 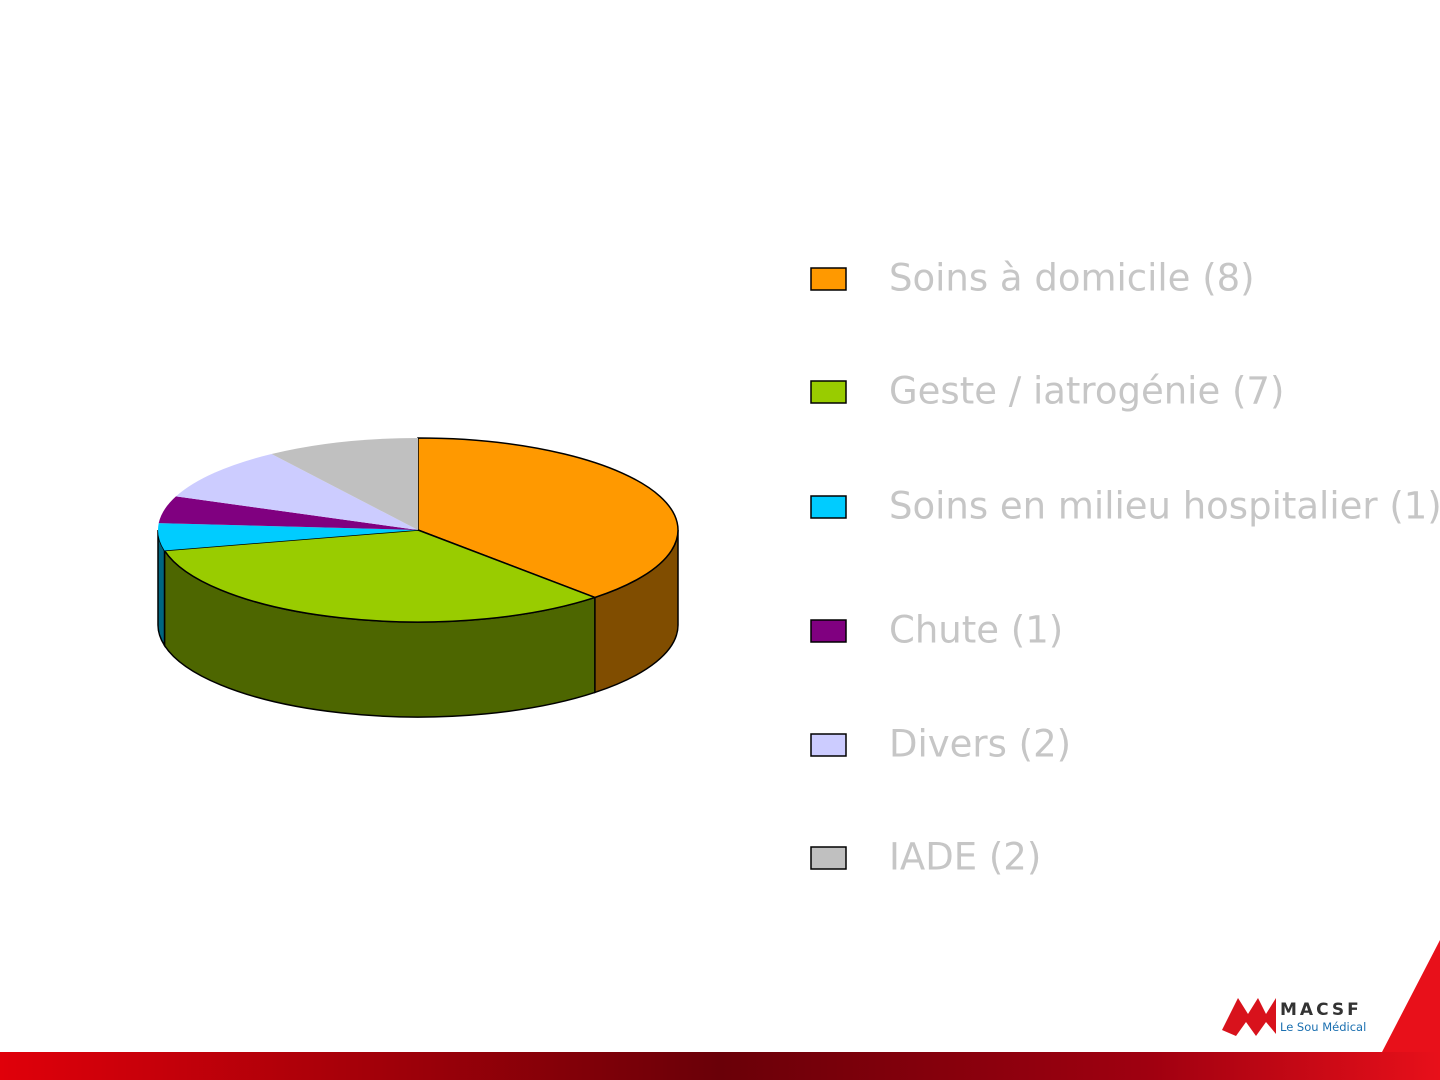 I want to click on legend-label: Soins en milieu hospitalier (1), so click(x=1164, y=506).